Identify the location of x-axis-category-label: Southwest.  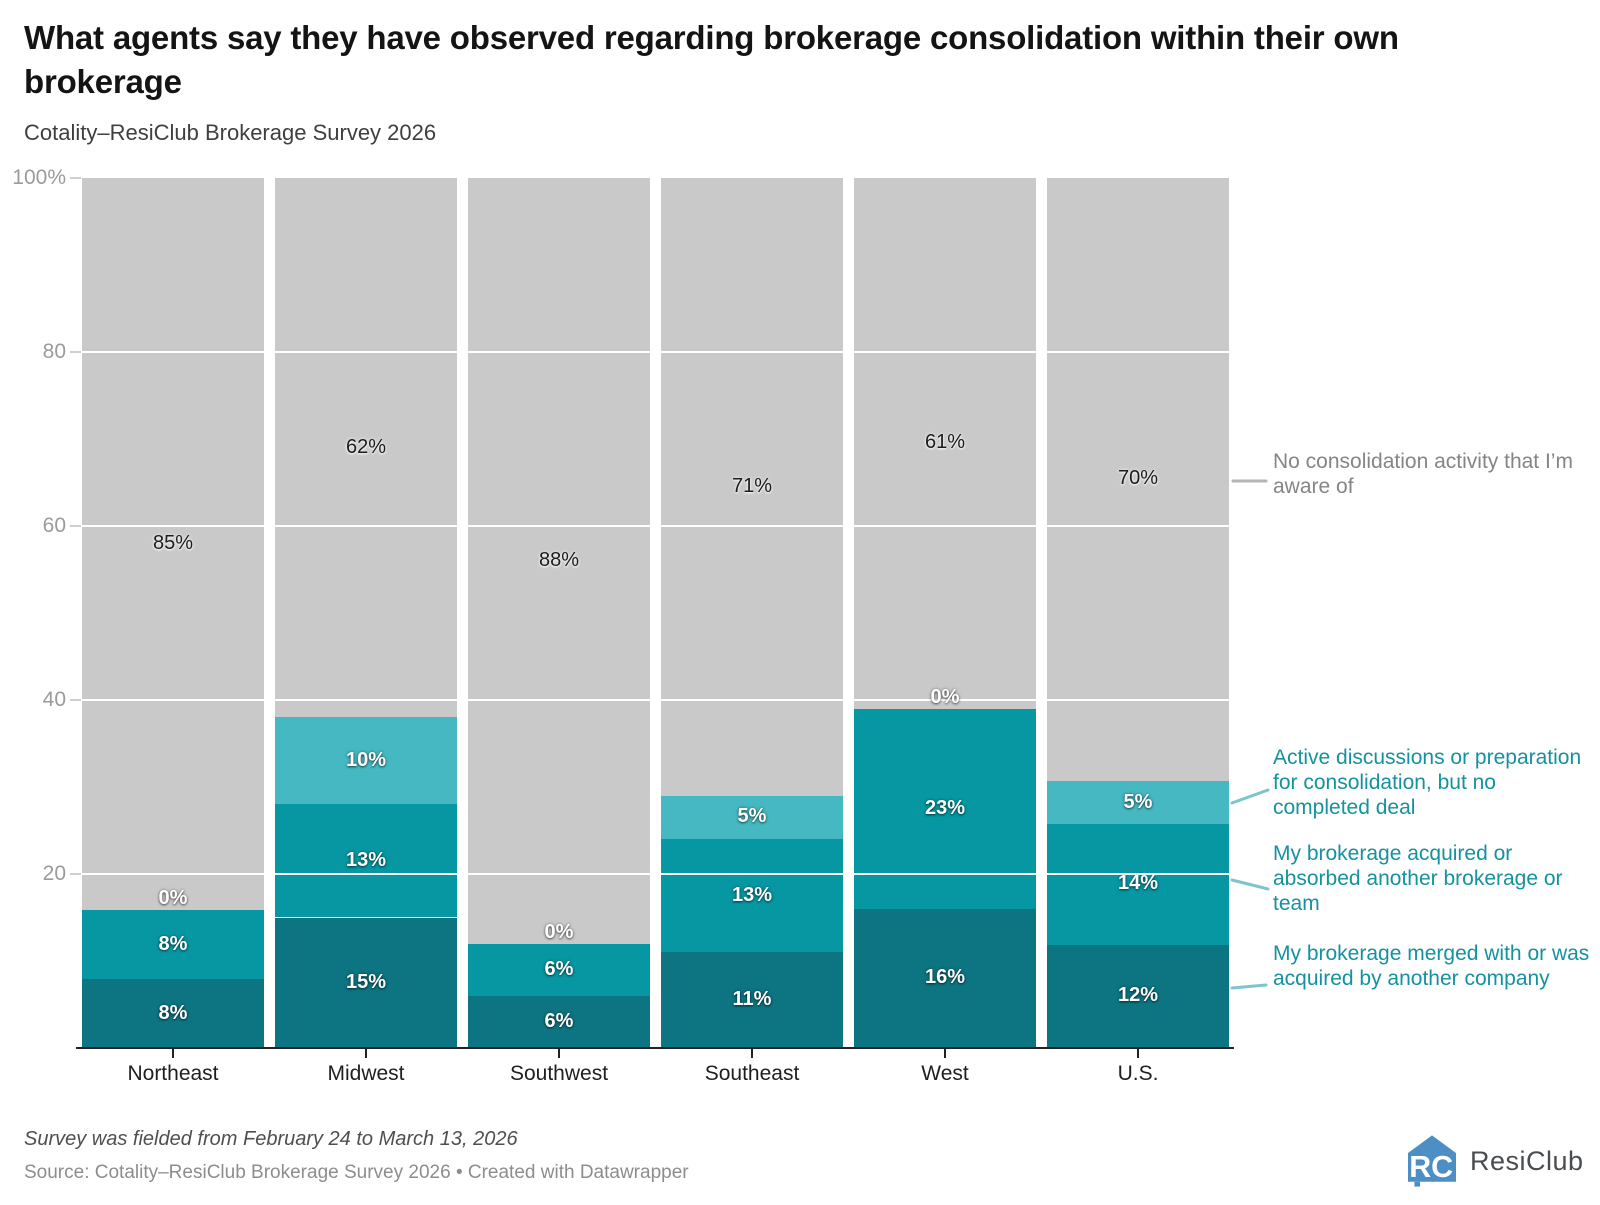
(559, 1073).